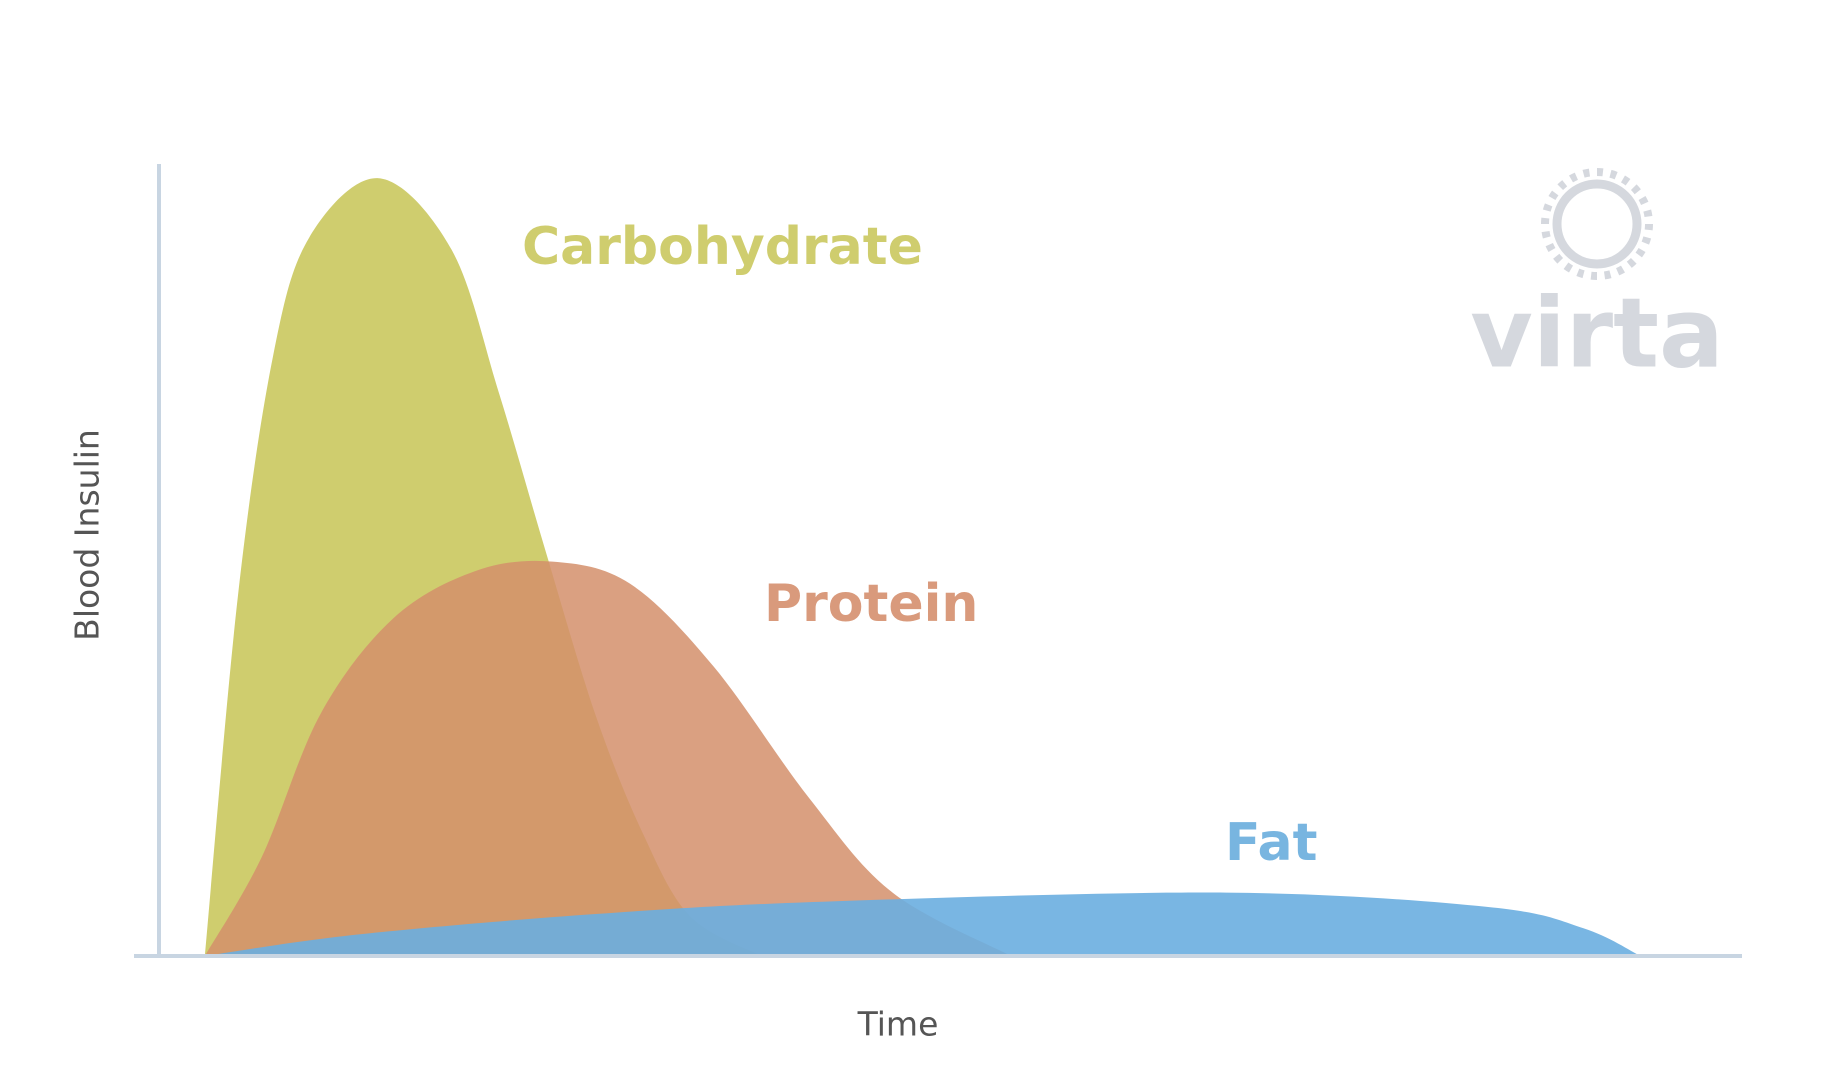 Image resolution: width=1845 pixels, height=1083 pixels. I want to click on series-label: Protein, so click(871, 604).